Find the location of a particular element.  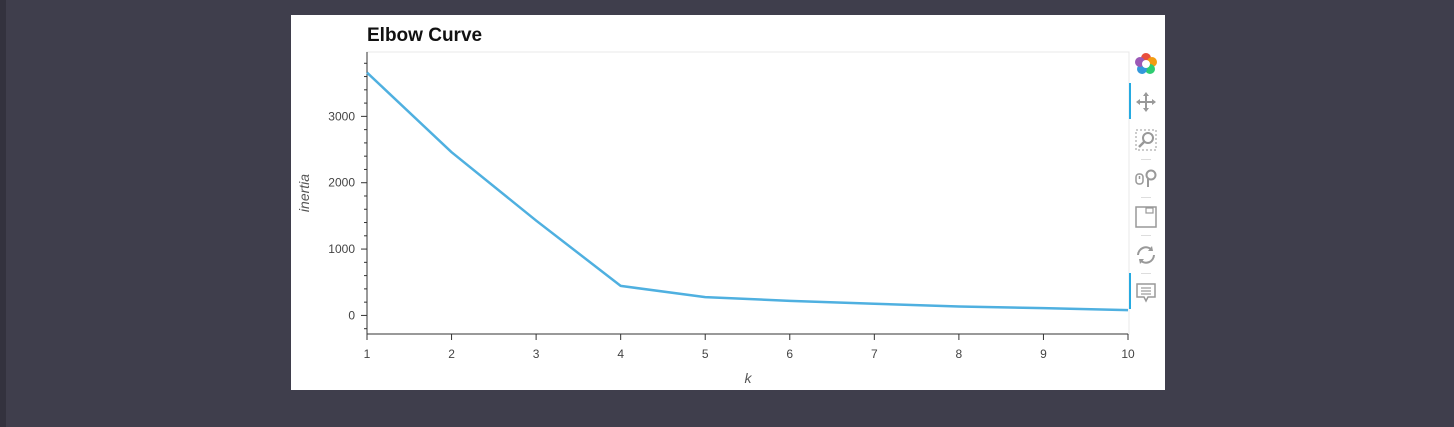

wheel-zoom-icon is located at coordinates (1146, 179).